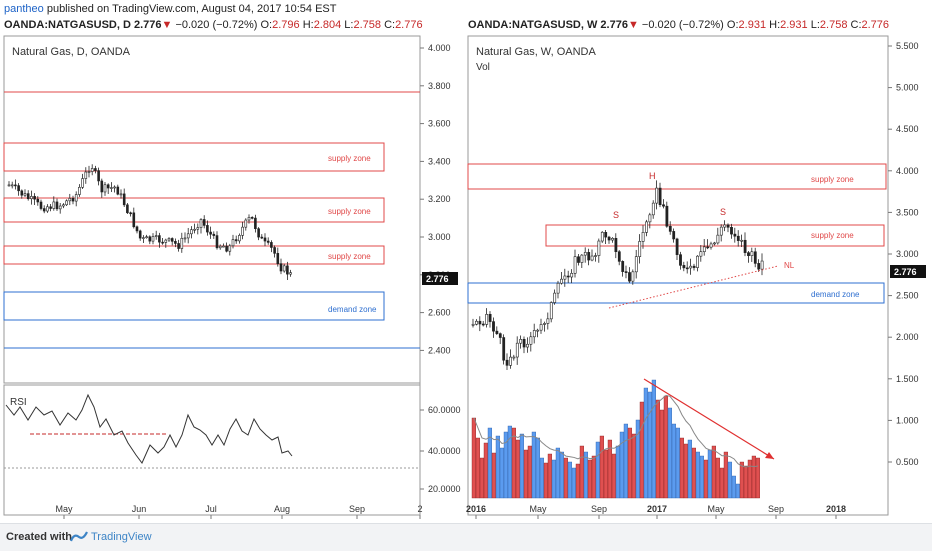 Image resolution: width=932 pixels, height=551 pixels. I want to click on right-time-axis: 2016 May Sep 2017 May Sep 2018, so click(656, 511).